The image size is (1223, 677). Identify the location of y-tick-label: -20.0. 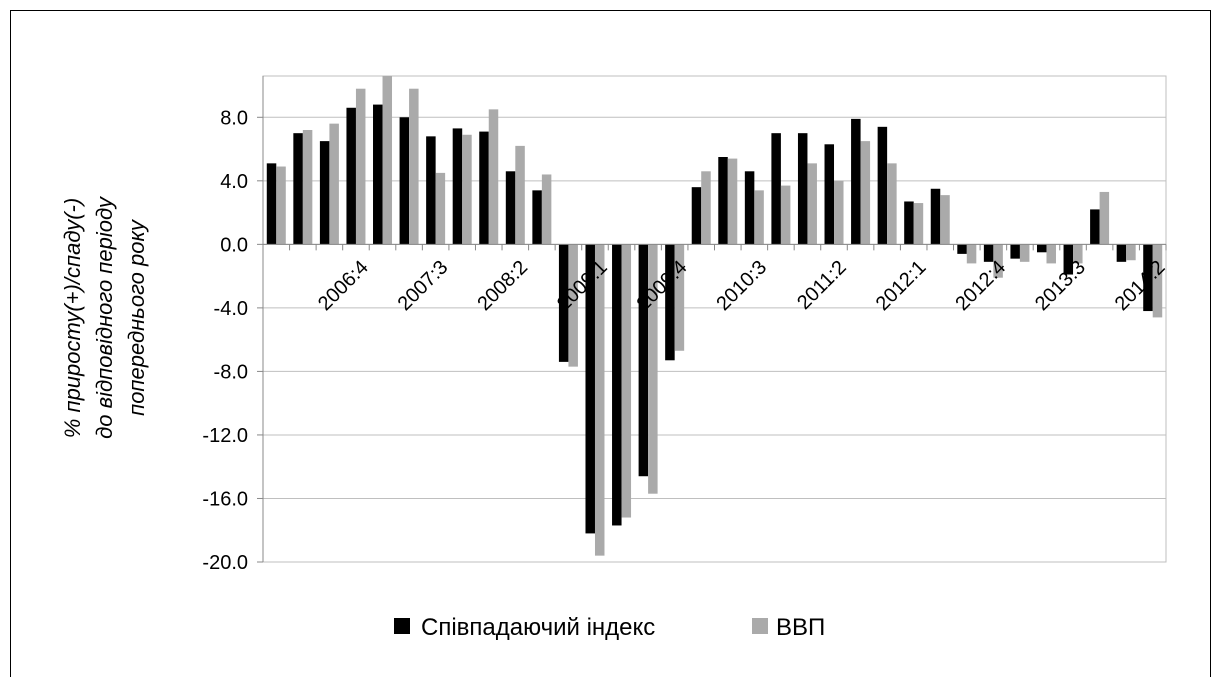
(225, 563).